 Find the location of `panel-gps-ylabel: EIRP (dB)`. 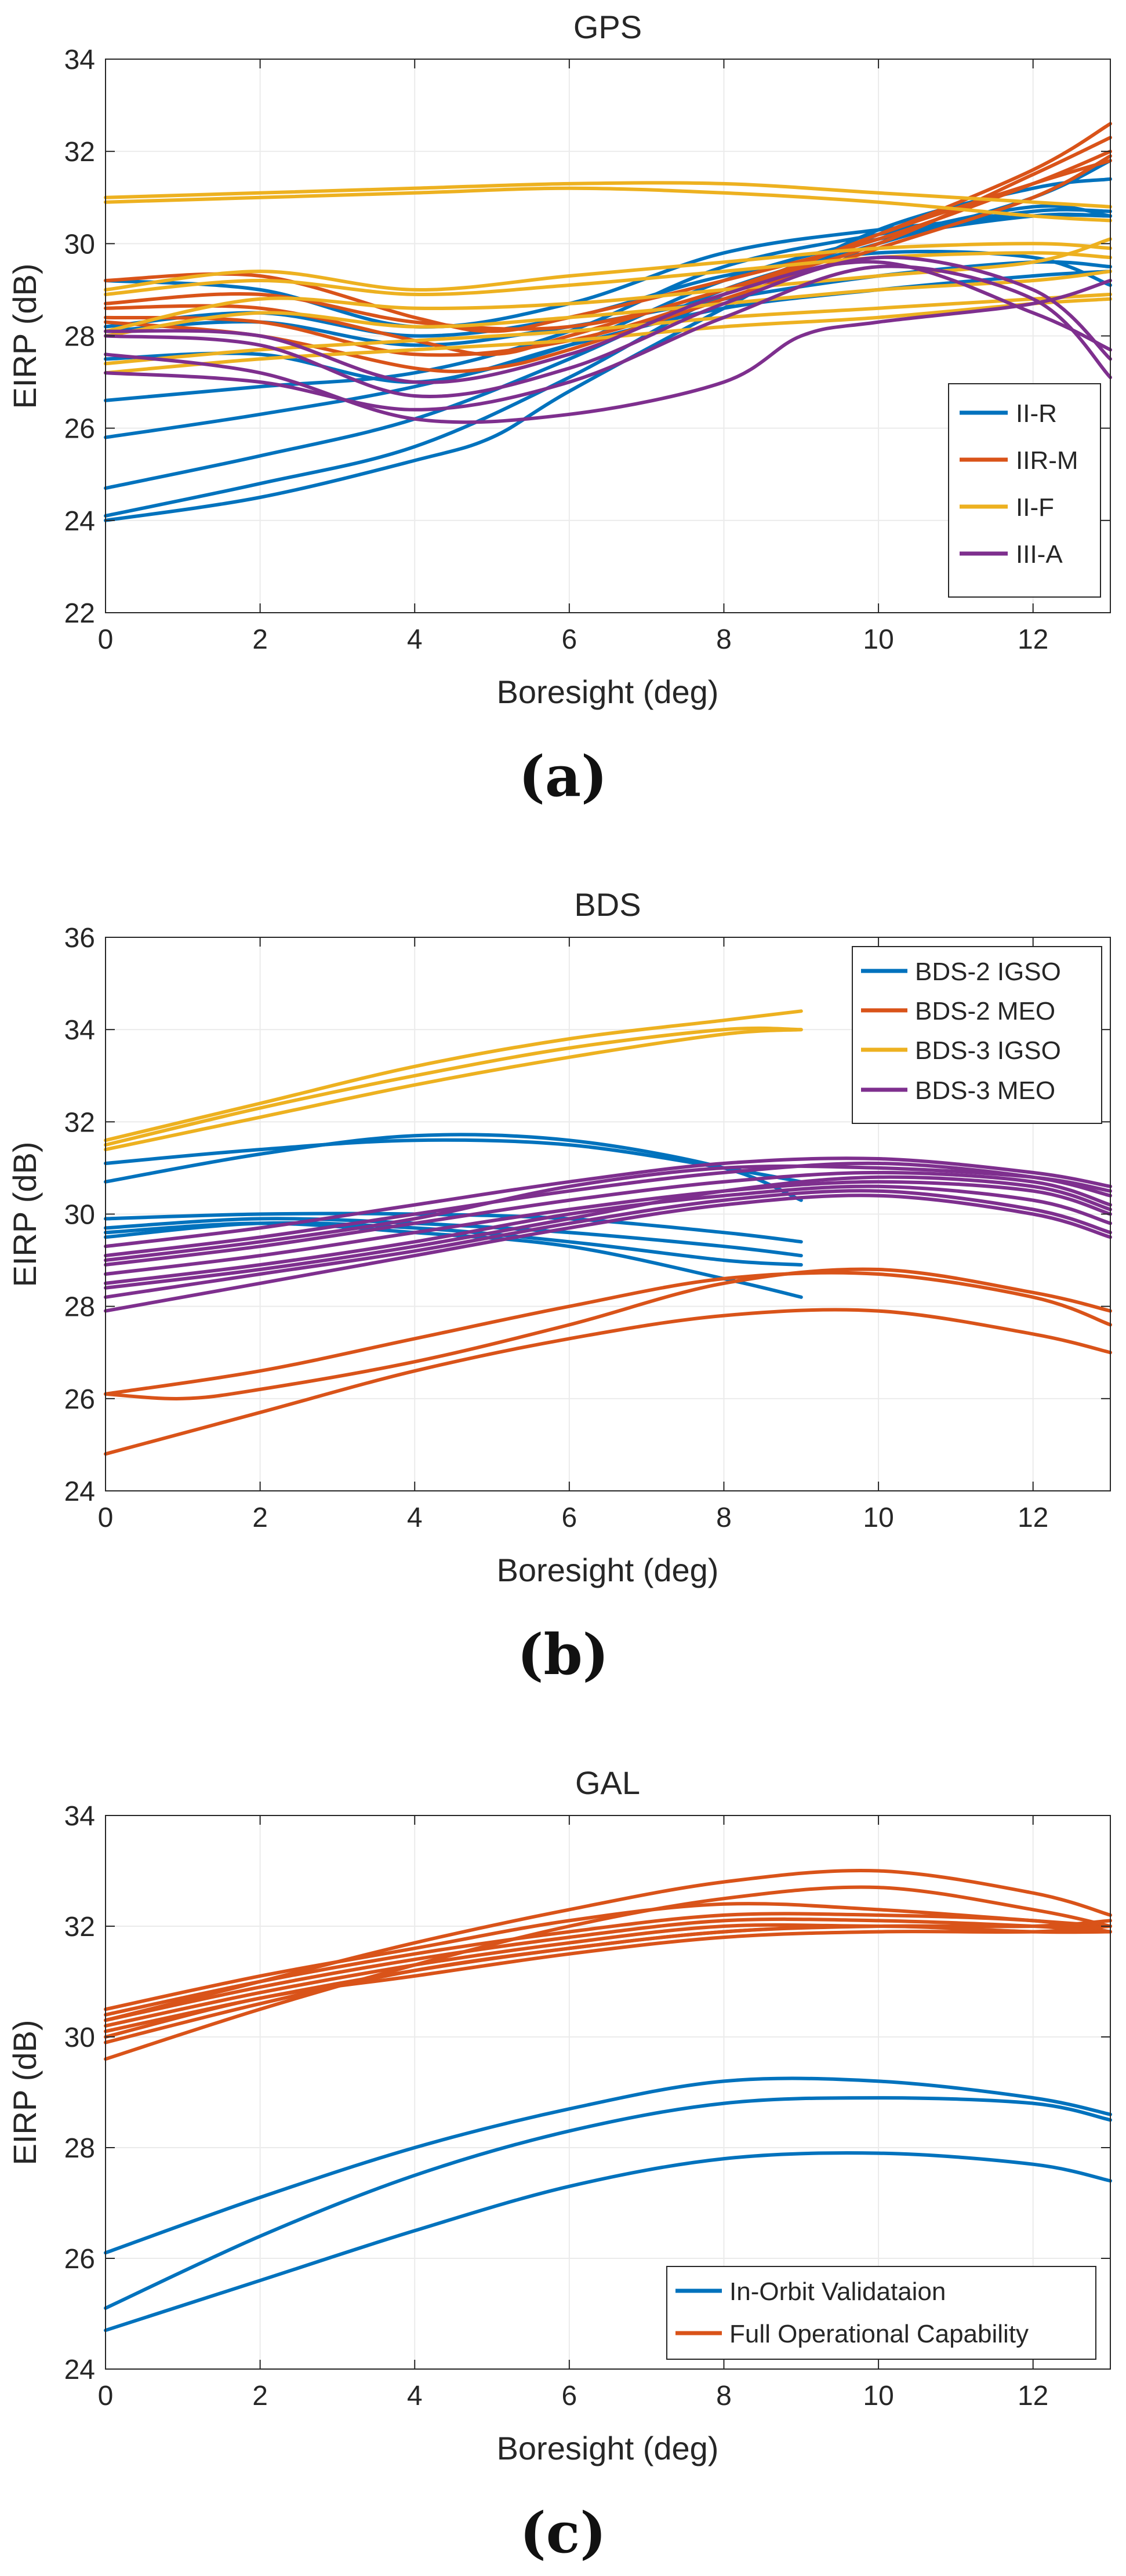

panel-gps-ylabel: EIRP (dB) is located at coordinates (25, 336).